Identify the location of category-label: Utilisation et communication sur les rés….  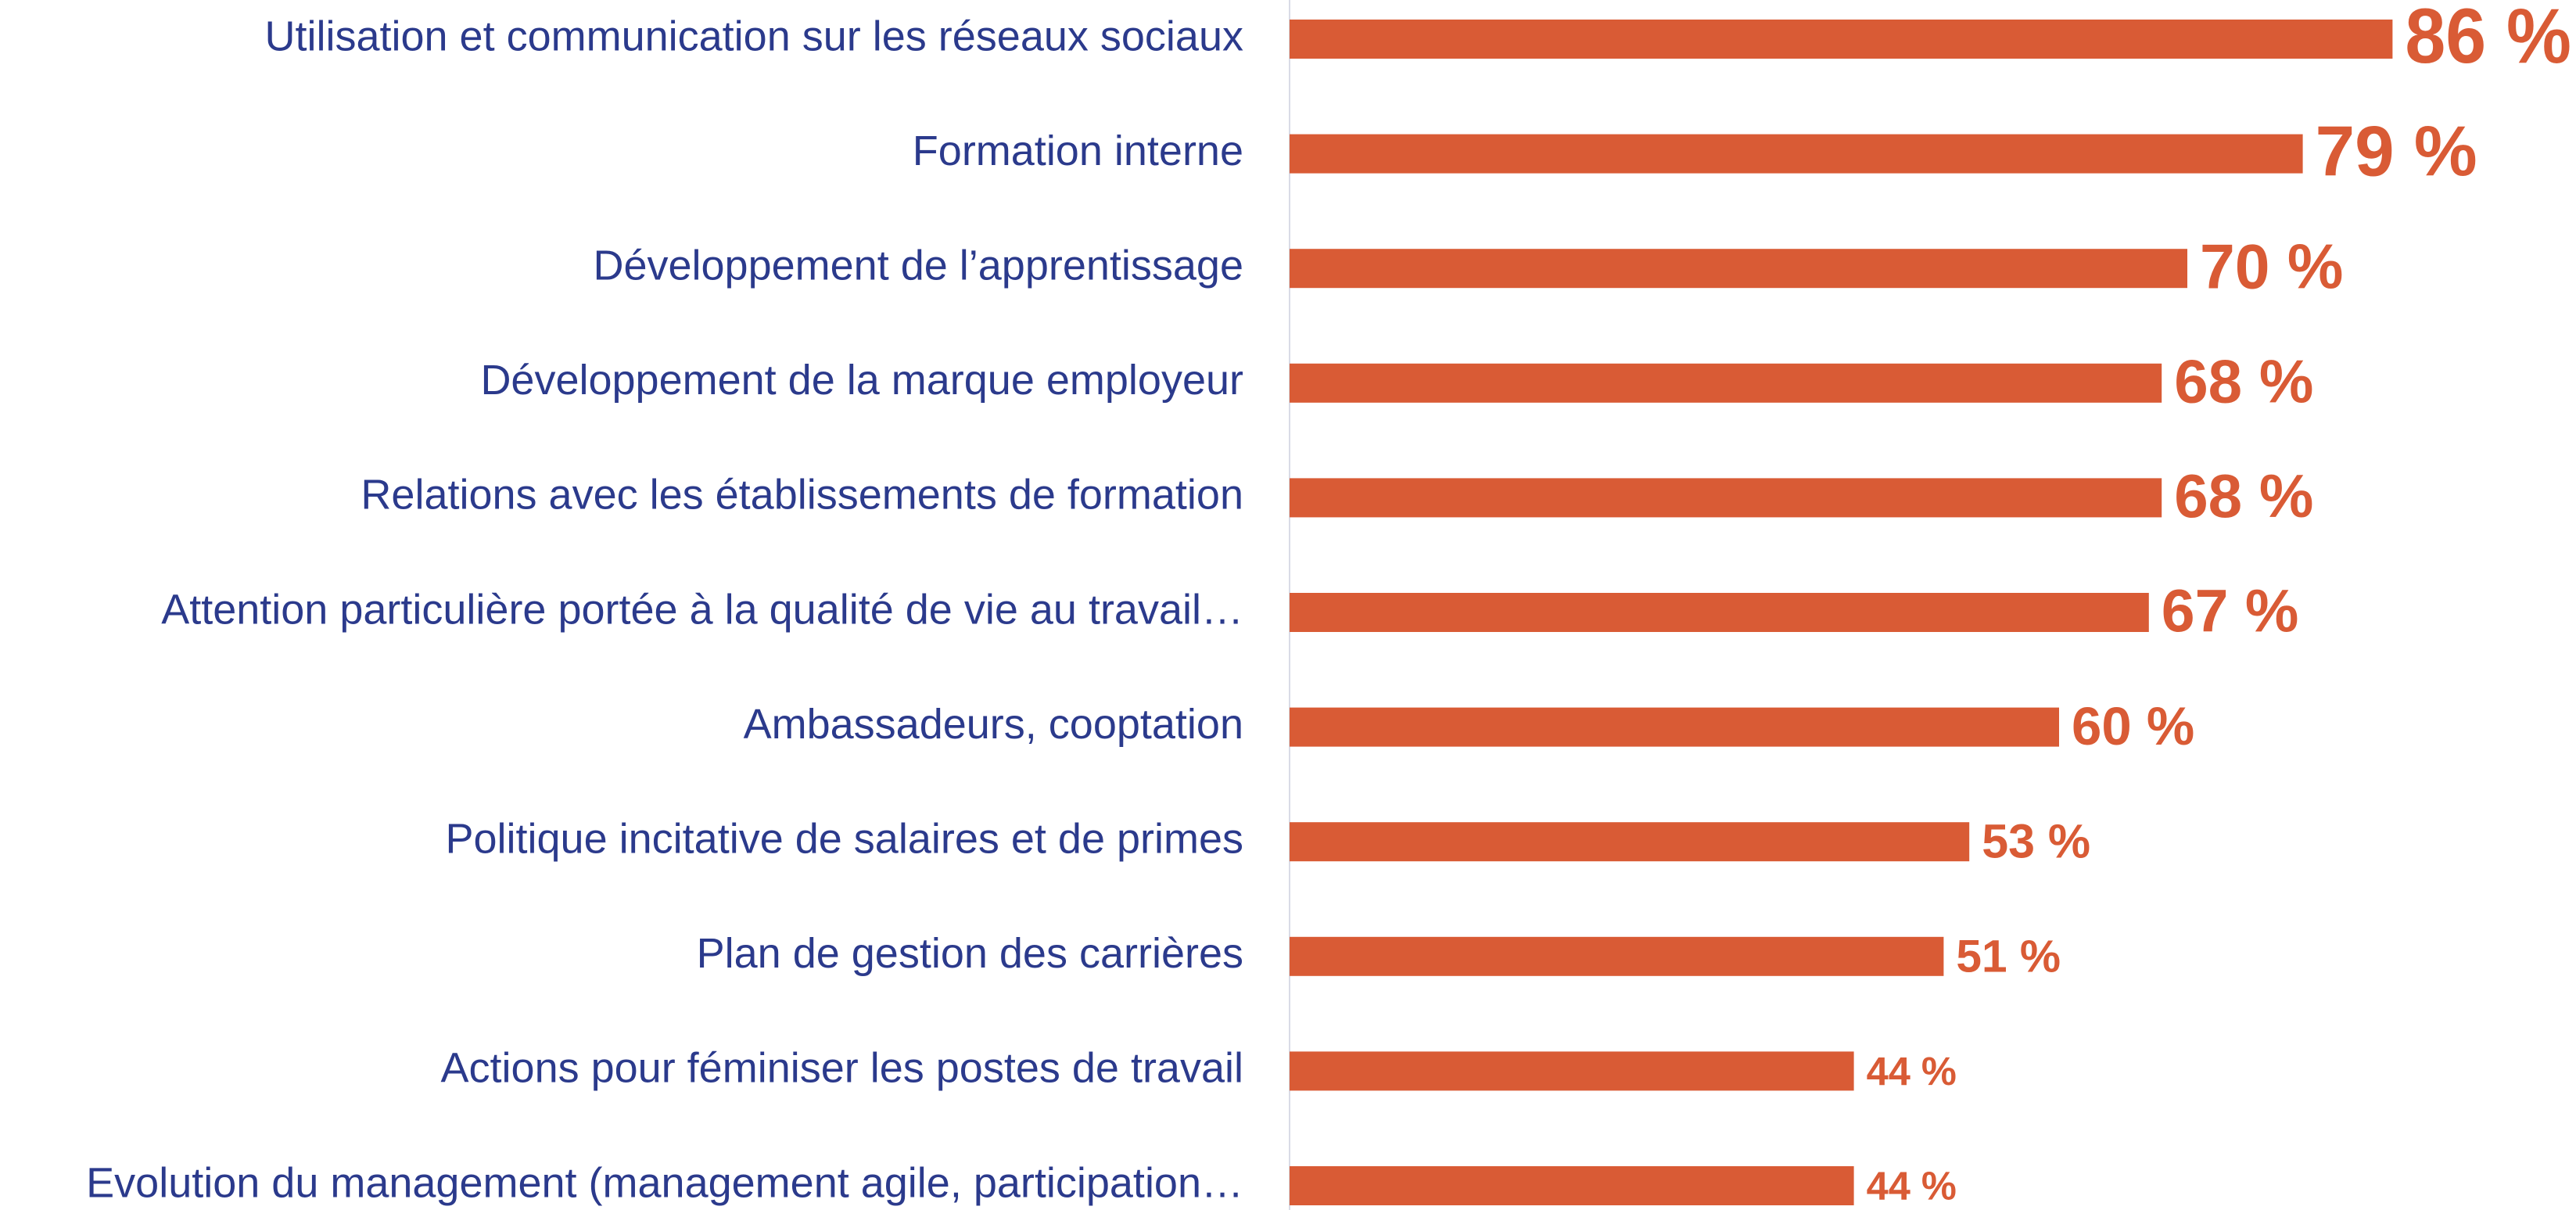
(753, 36).